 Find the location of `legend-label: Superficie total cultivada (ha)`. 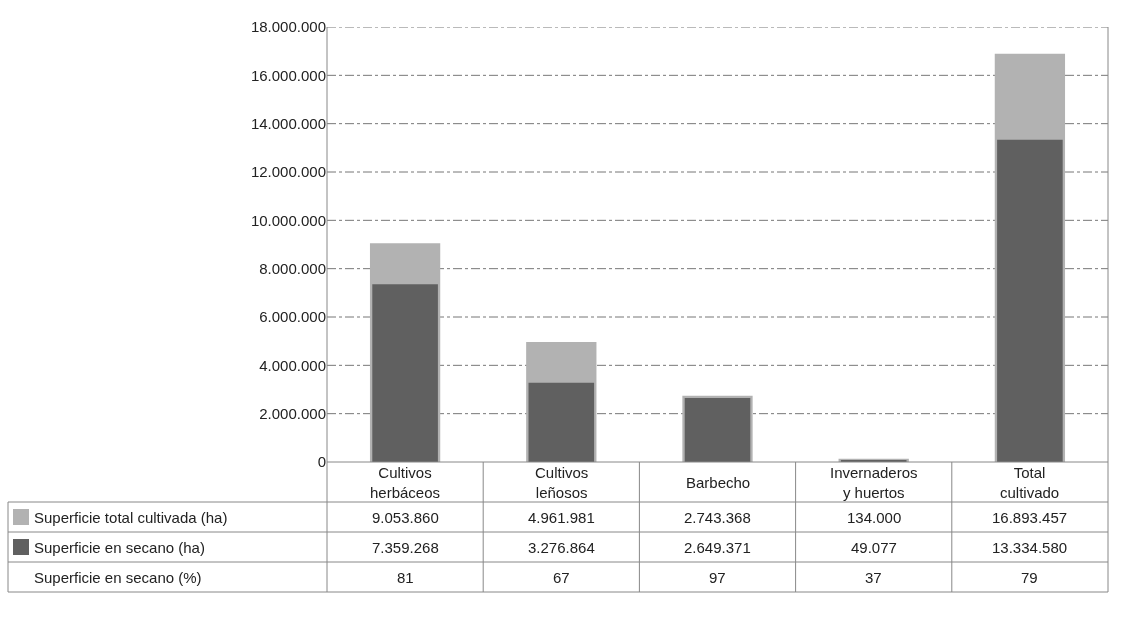

legend-label: Superficie total cultivada (ha) is located at coordinates (131, 517).